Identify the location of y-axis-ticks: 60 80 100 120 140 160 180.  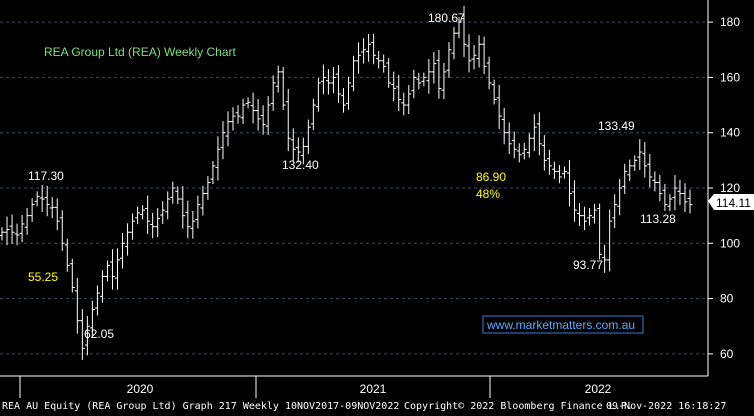
(724, 188).